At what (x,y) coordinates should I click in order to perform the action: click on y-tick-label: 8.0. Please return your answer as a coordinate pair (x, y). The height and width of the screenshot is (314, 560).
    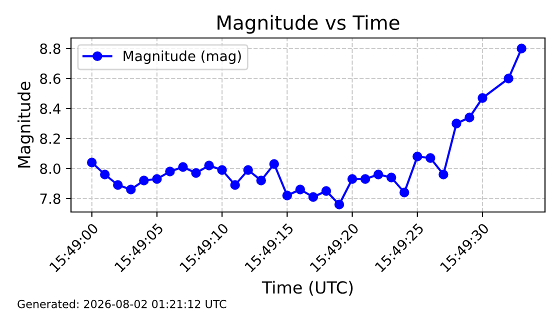
    Looking at the image, I should click on (50, 168).